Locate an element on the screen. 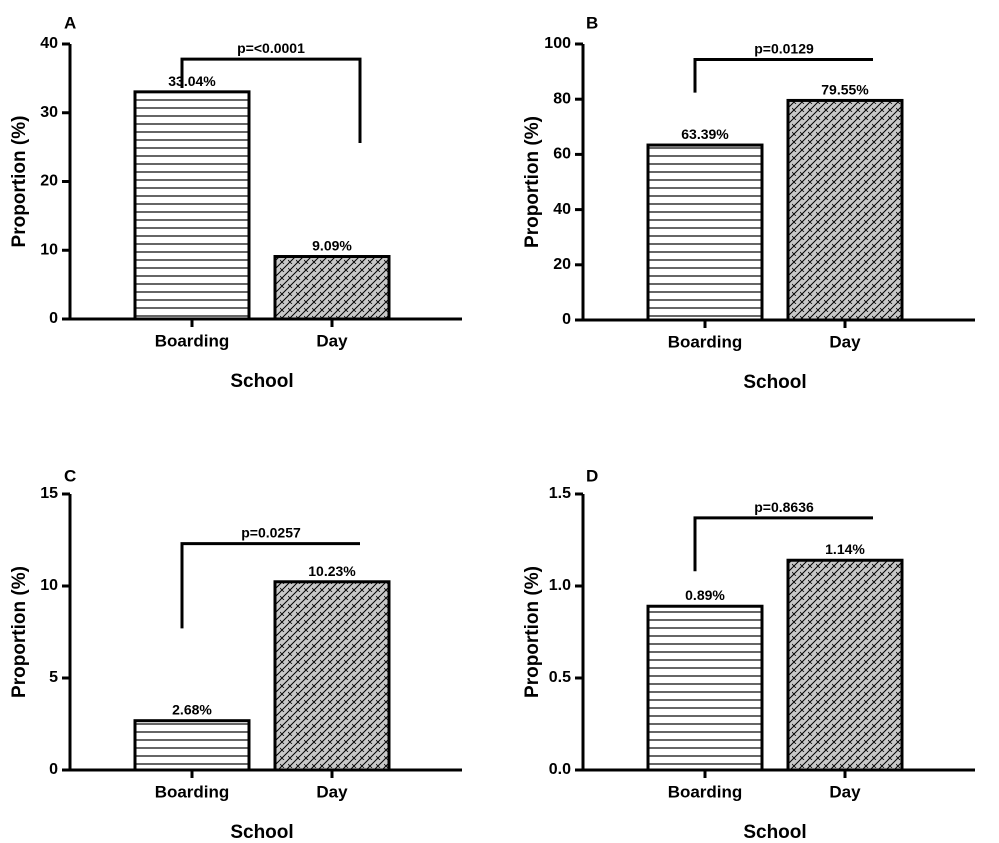  panel-a-bar-day is located at coordinates (332, 288).